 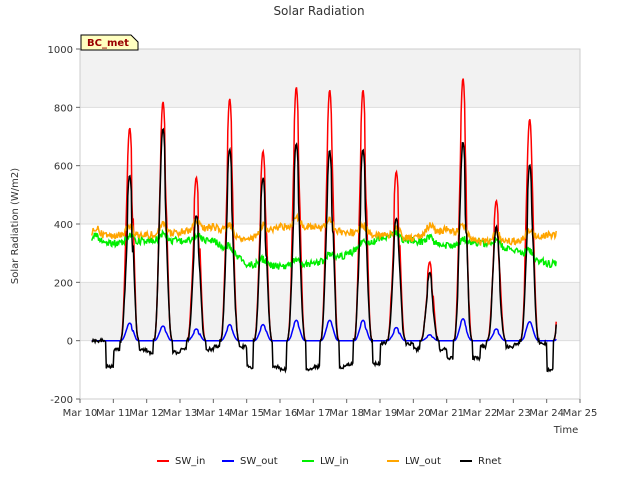 What do you see at coordinates (446, 413) in the screenshot?
I see `x-tick-label: Mar 21` at bounding box center [446, 413].